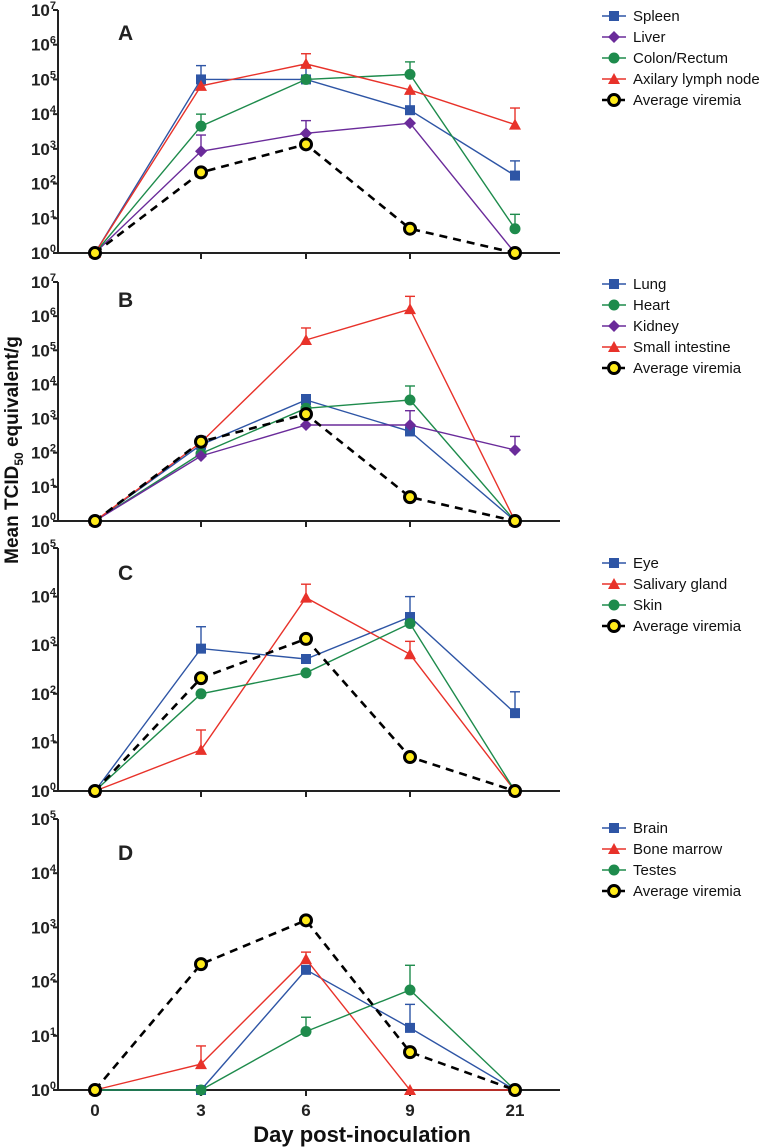 This screenshot has height=1148, width=784. What do you see at coordinates (687, 100) in the screenshot?
I see `legend-entry: Average viremia` at bounding box center [687, 100].